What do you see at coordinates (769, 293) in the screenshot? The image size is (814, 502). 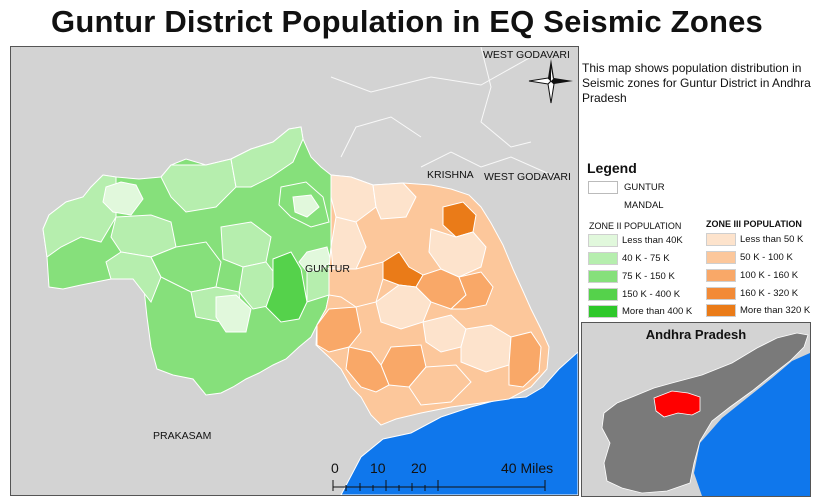 I see `legend-label-zone3-3: 160 K - 320 K` at bounding box center [769, 293].